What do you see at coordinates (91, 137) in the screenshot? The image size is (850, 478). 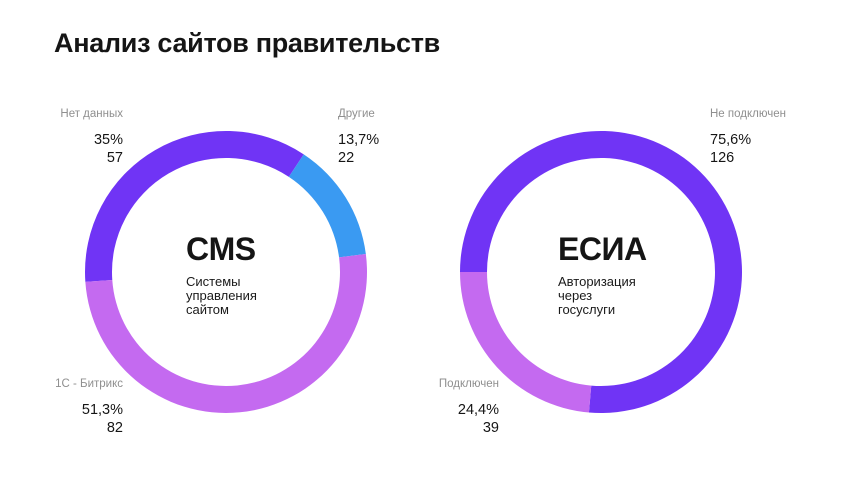 I see `legend-no-data: Нет данных 35% 57` at bounding box center [91, 137].